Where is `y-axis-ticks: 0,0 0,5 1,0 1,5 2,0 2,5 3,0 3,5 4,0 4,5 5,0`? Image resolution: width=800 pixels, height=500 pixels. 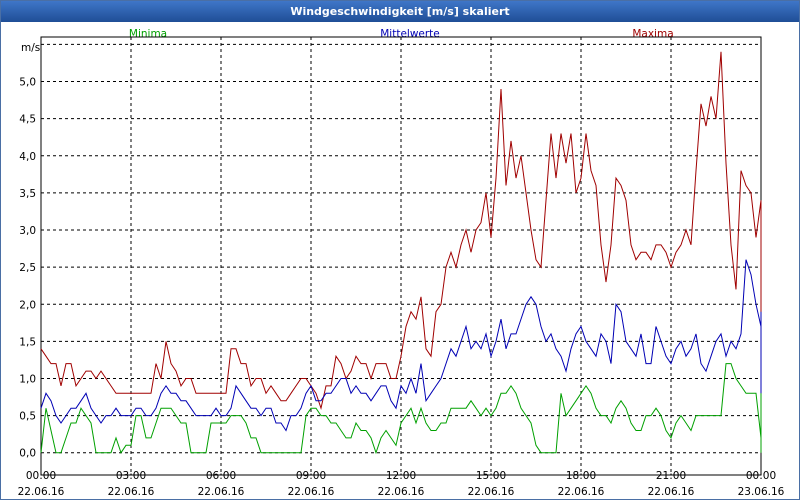 y-axis-ticks: 0,0 0,5 1,0 1,5 2,0 2,5 3,0 3,5 4,0 4,5 5,0 is located at coordinates (27, 268).